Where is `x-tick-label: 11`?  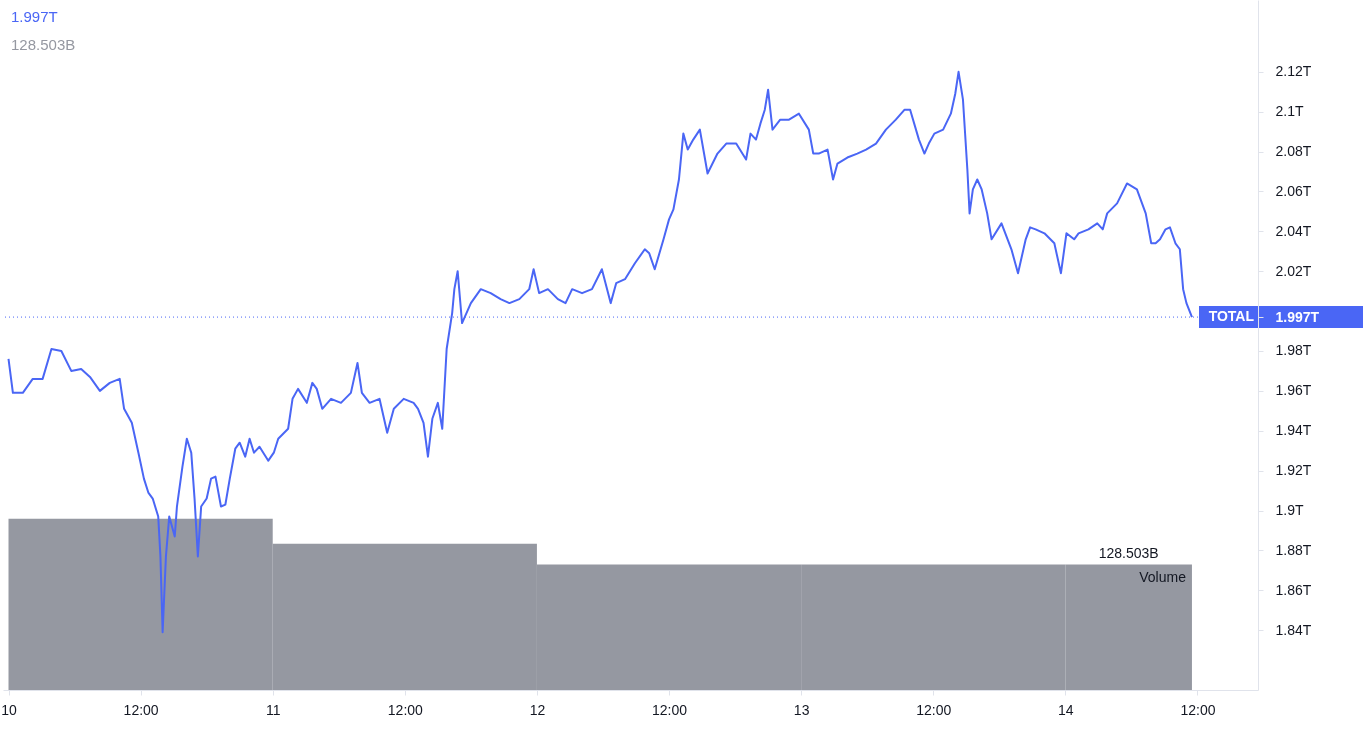 x-tick-label: 11 is located at coordinates (273, 709).